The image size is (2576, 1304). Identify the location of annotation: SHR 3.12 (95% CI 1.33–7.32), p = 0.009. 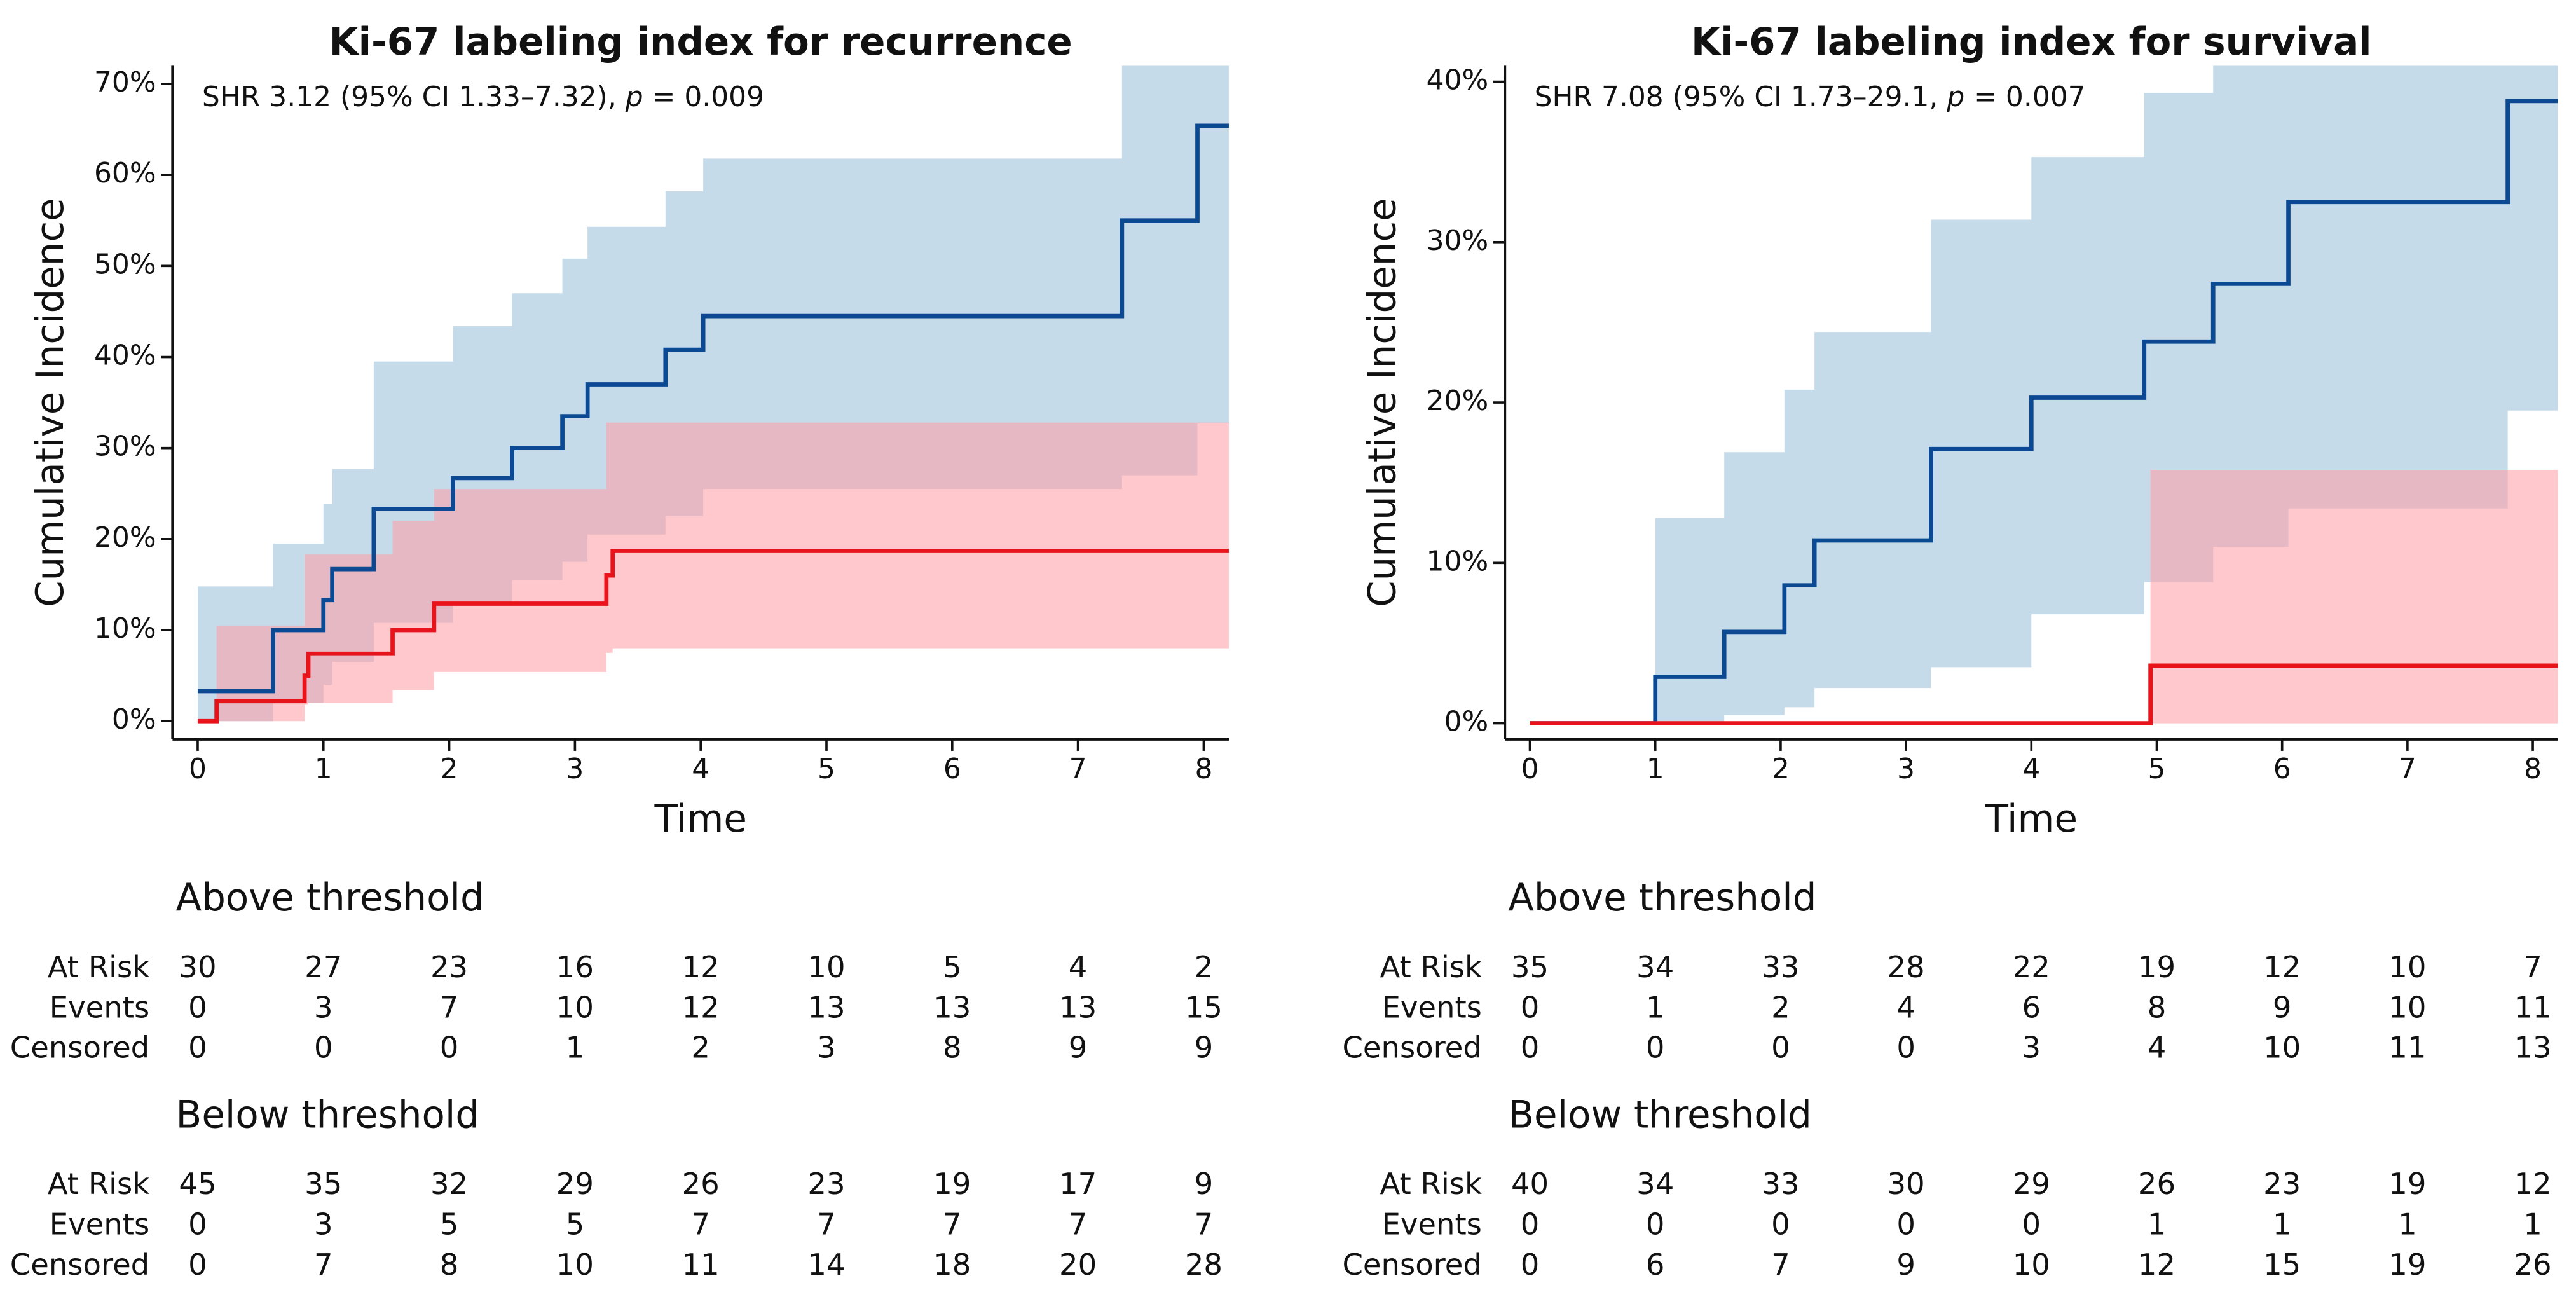
(483, 97).